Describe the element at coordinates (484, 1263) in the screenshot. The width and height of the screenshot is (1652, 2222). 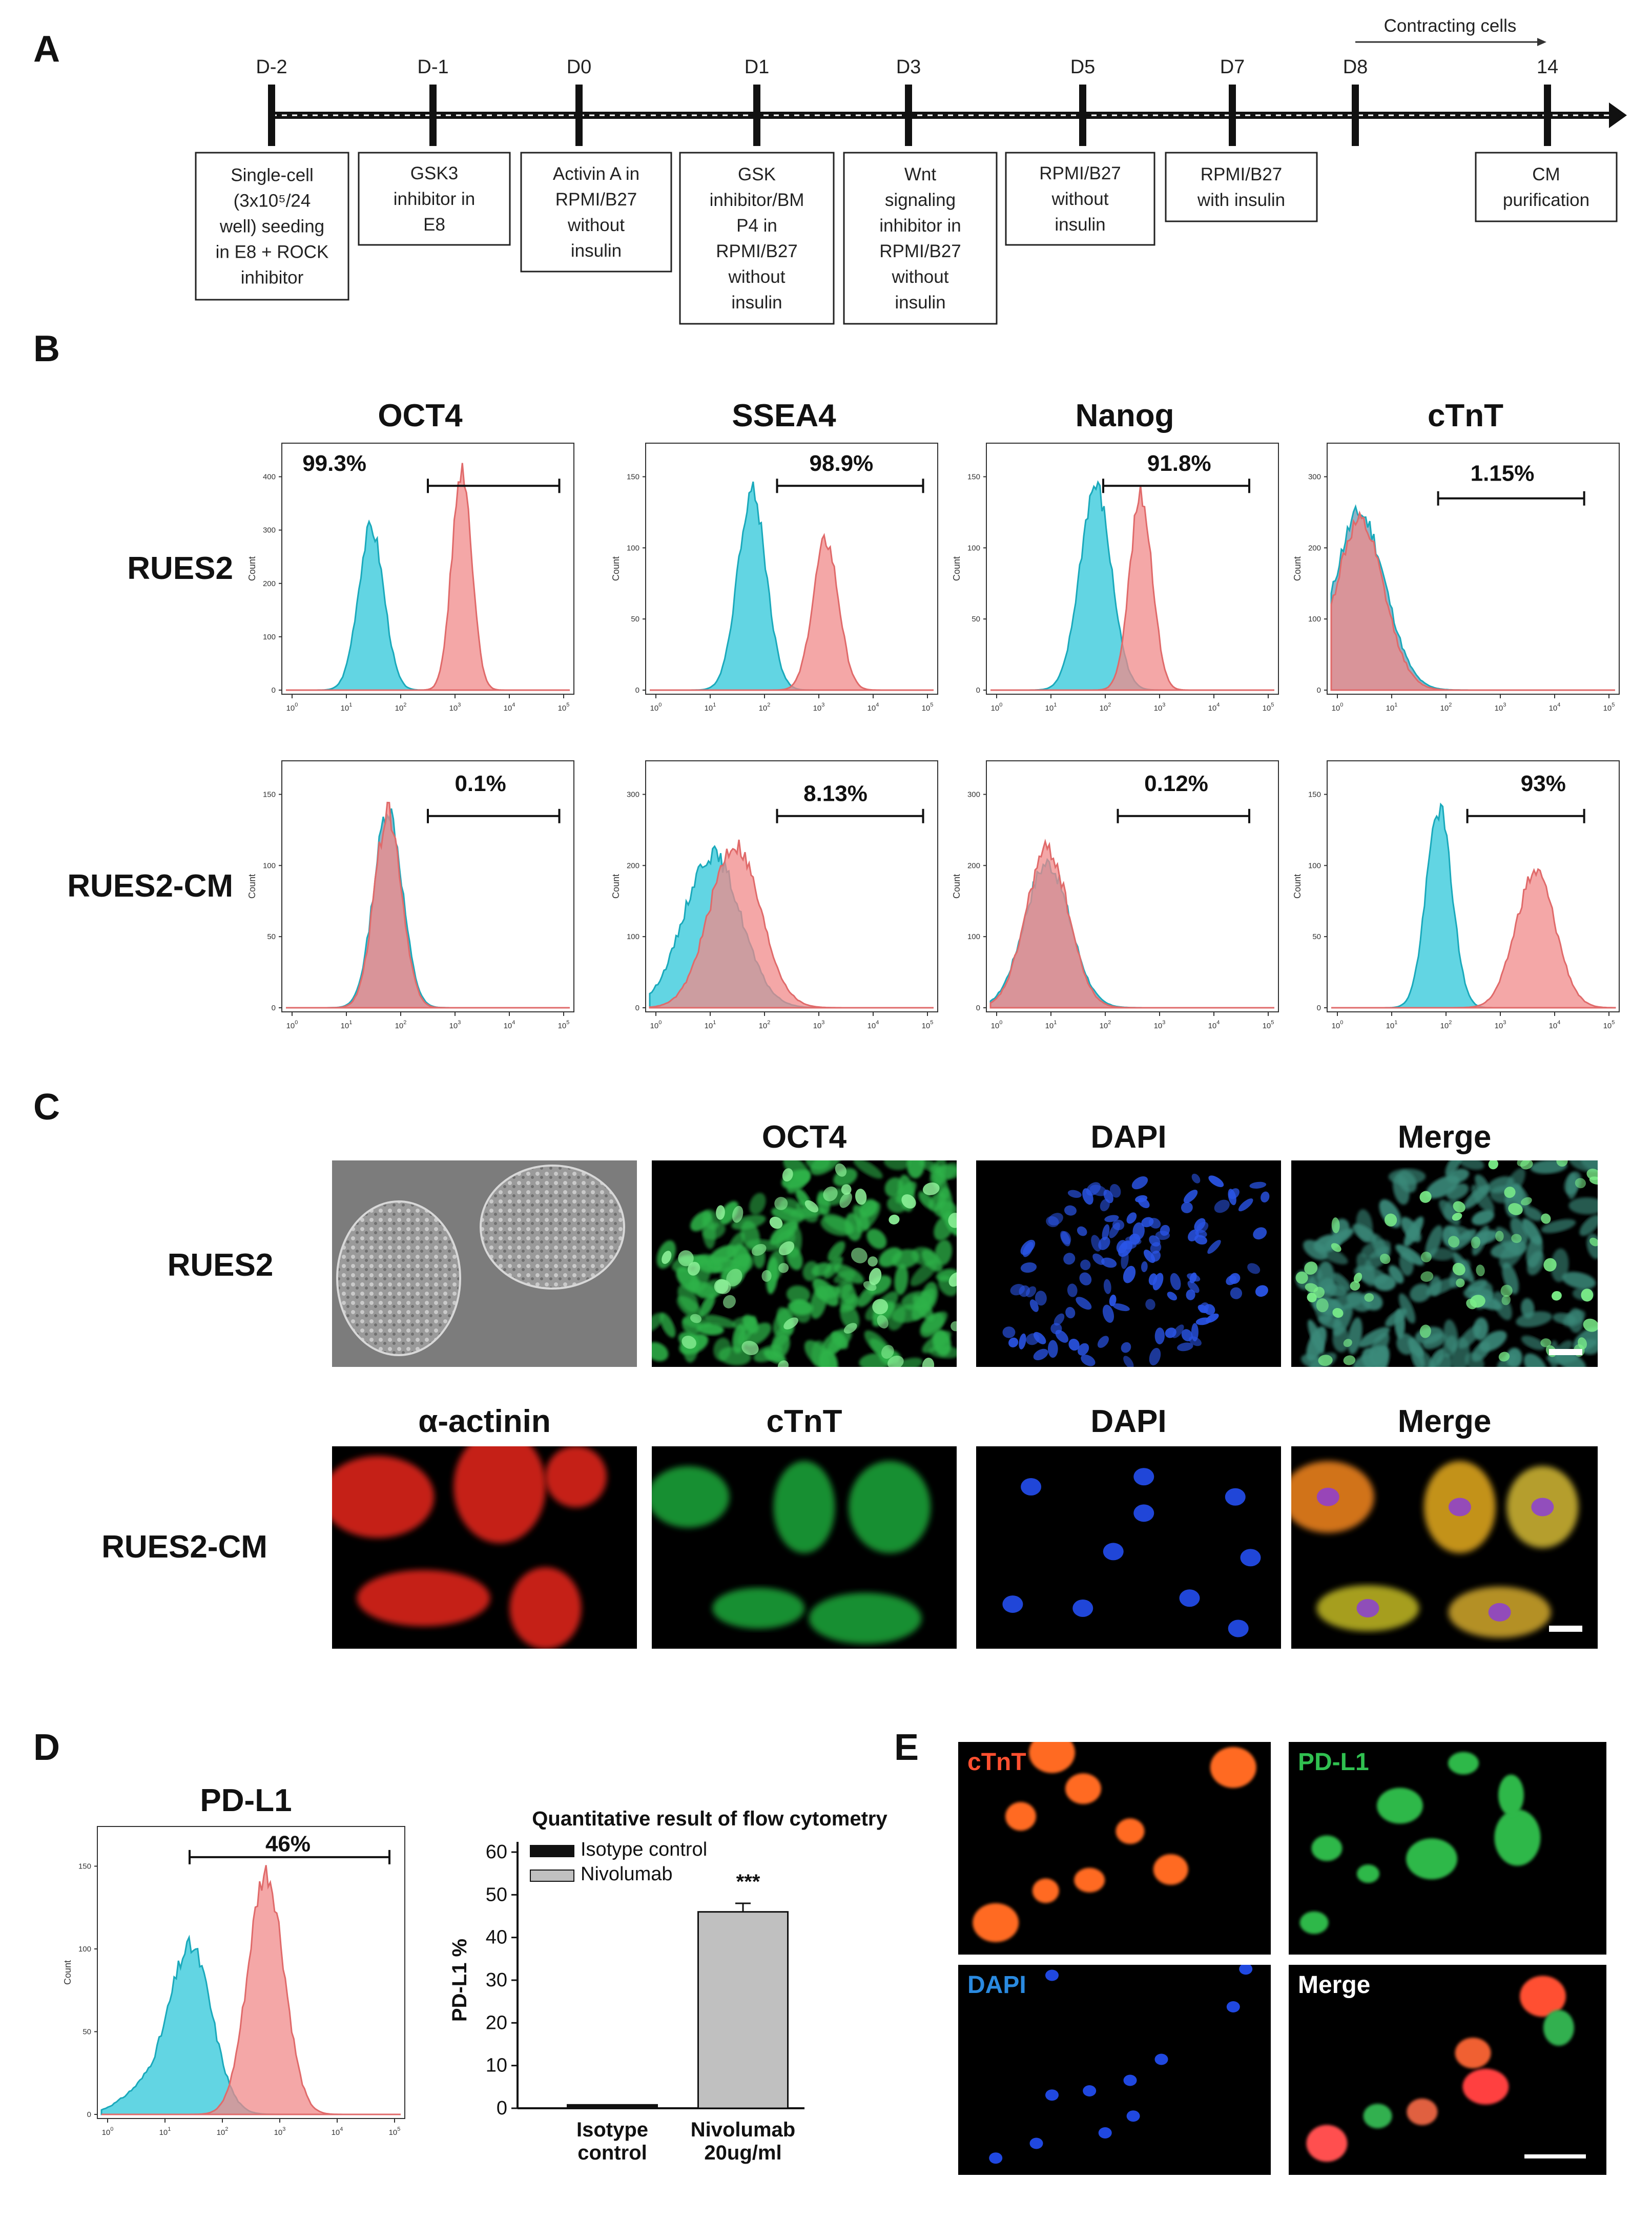
I see `brightfield-image` at that location.